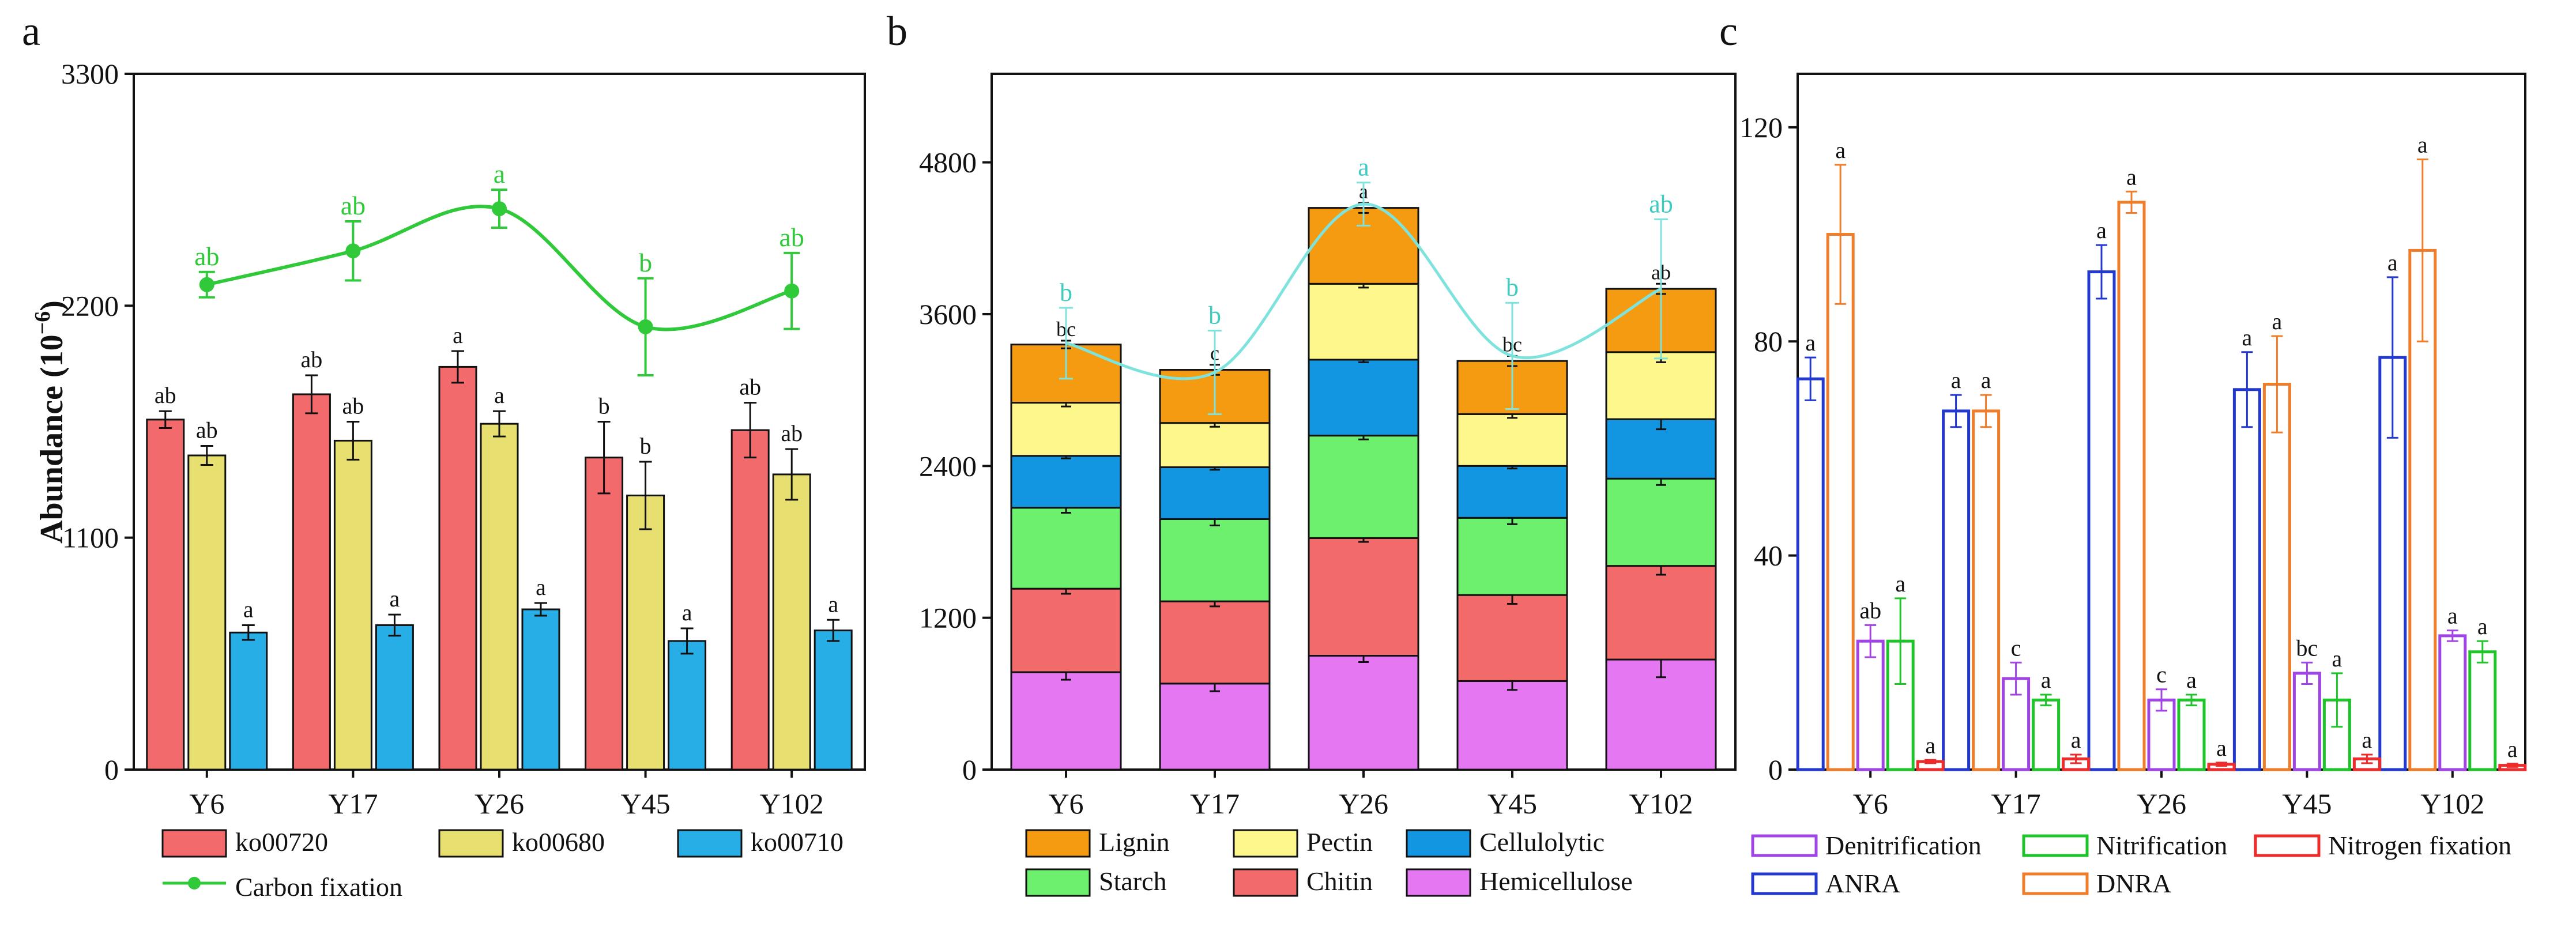  Describe the element at coordinates (646, 803) in the screenshot. I see `a-xtick-label: Y45` at that location.